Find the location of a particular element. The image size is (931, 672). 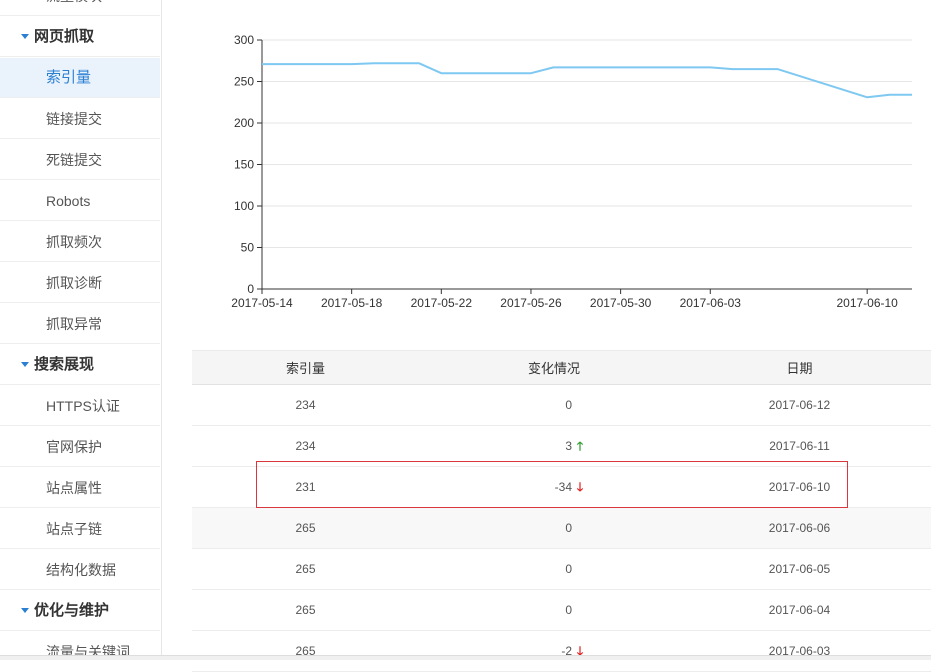

sidebar-item-group-1: 网页抓取 is located at coordinates (80, 37).